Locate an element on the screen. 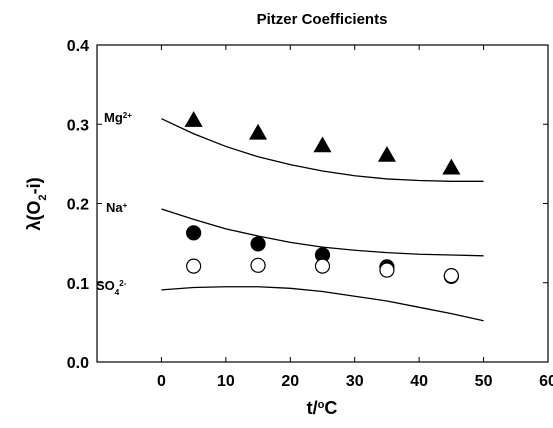 The height and width of the screenshot is (428, 553). curve-label-sup: 2+ is located at coordinates (127, 115).